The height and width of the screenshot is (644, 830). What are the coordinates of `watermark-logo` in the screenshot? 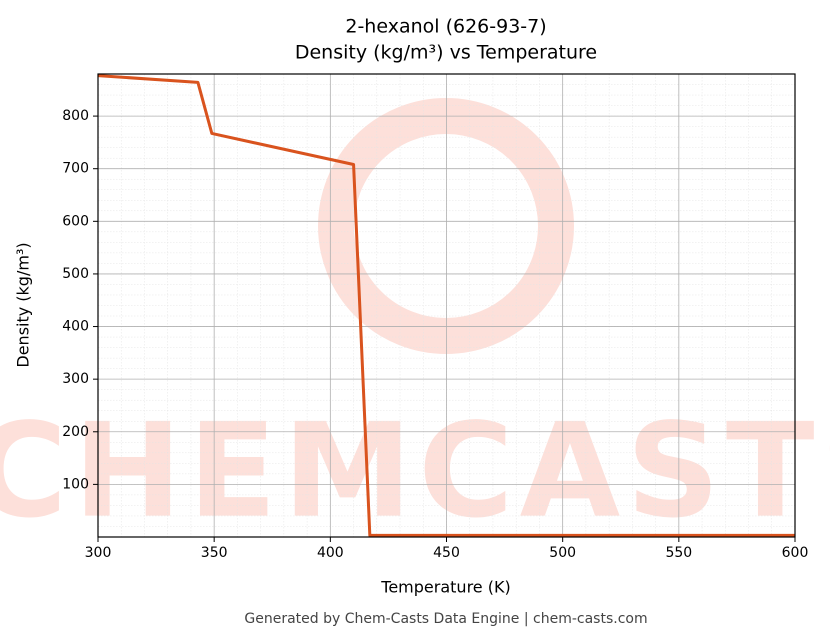 It's located at (446, 226).